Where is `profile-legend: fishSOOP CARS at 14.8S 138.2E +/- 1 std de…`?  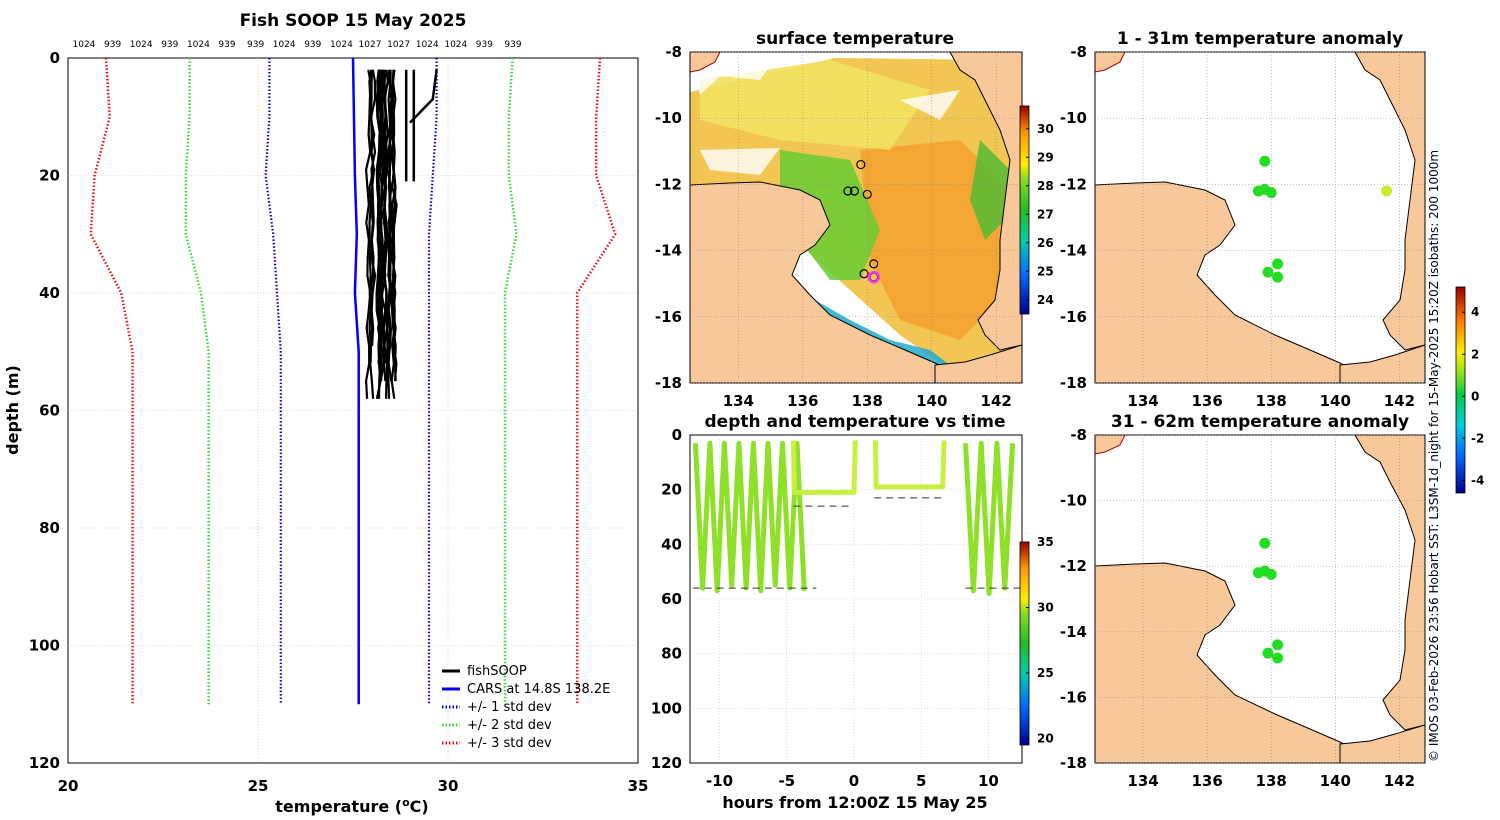 profile-legend: fishSOOP CARS at 14.8S 138.2E +/- 1 std de… is located at coordinates (526, 707).